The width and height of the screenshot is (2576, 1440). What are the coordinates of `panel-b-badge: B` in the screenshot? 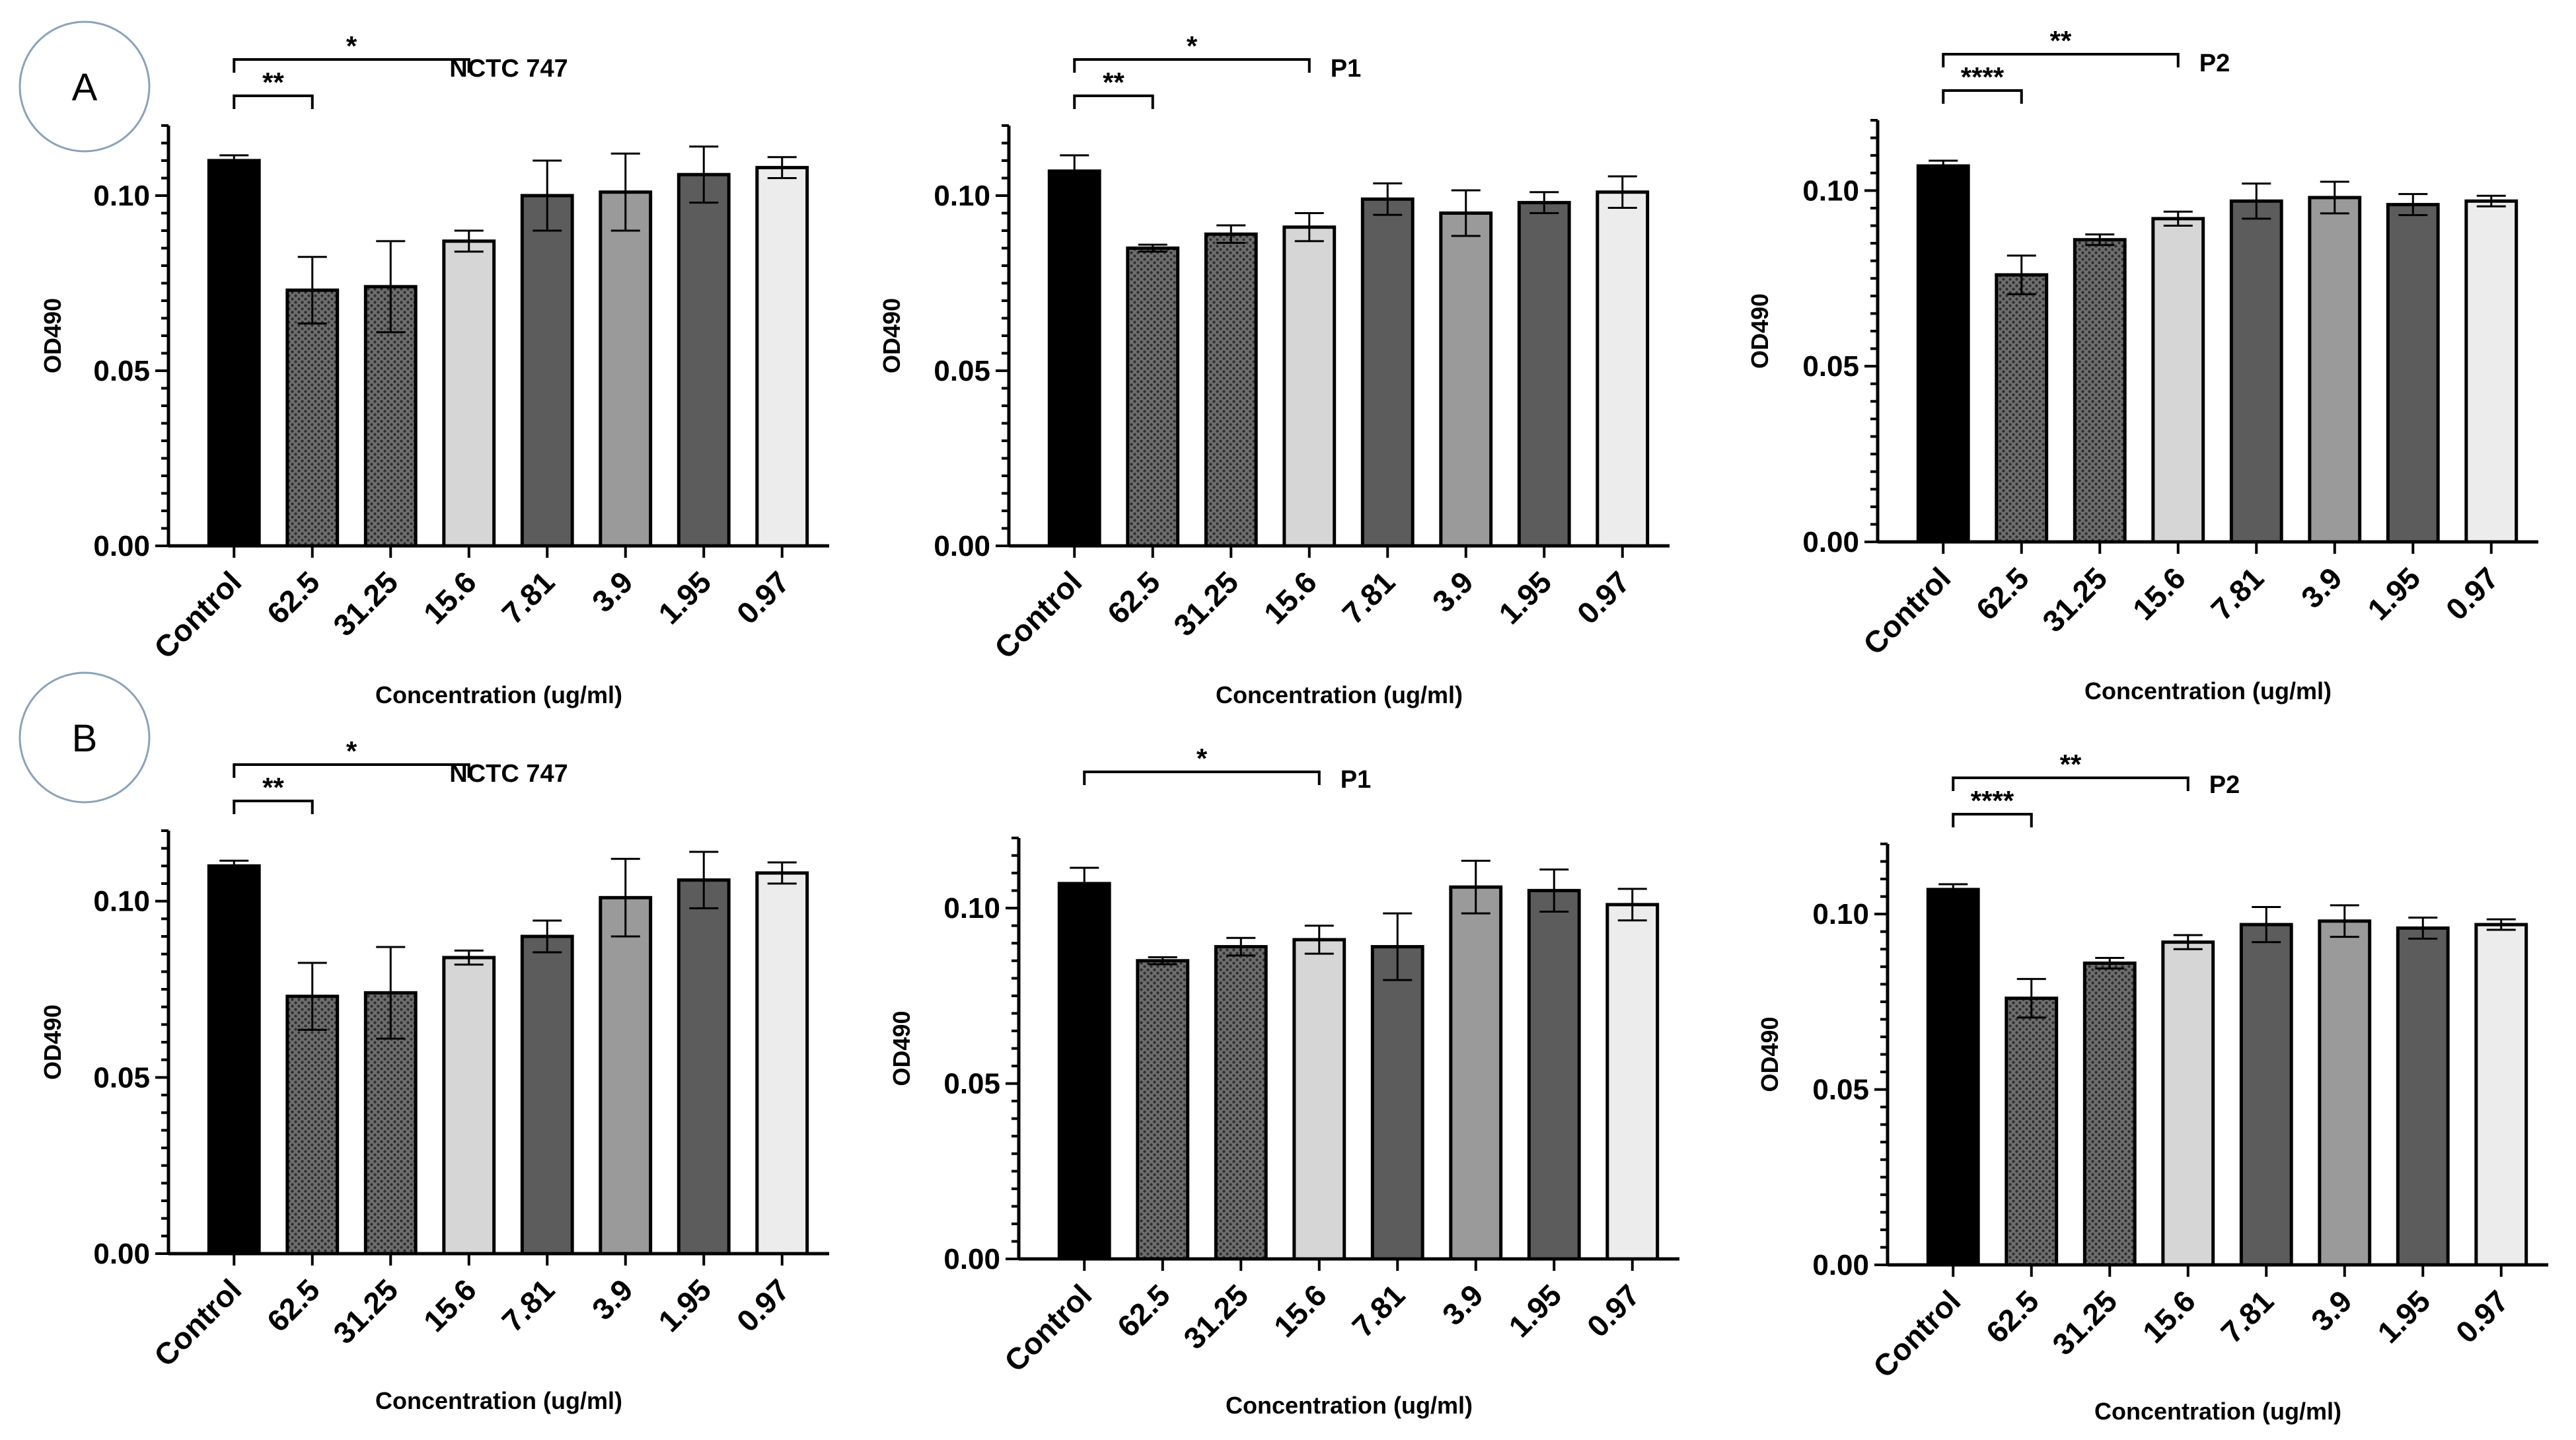 It's located at (84, 738).